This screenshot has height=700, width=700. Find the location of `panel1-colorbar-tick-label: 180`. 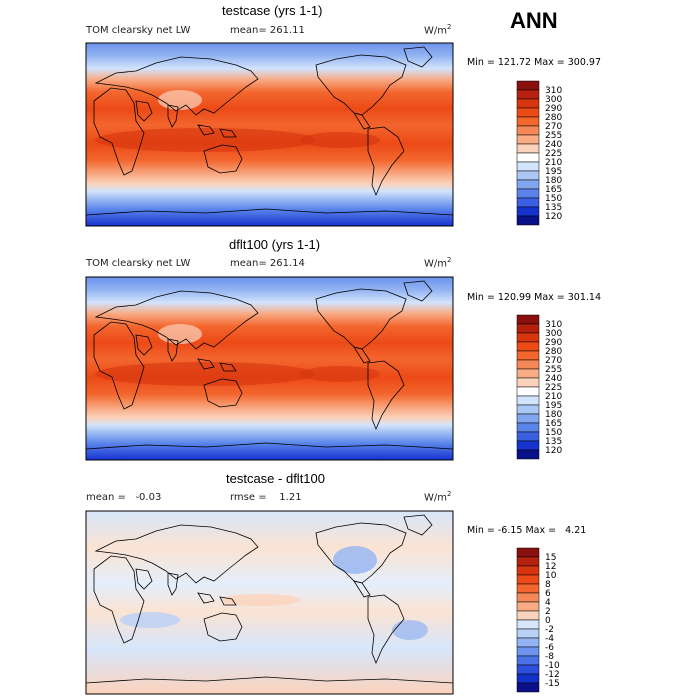

panel1-colorbar-tick-label: 180 is located at coordinates (553, 181).